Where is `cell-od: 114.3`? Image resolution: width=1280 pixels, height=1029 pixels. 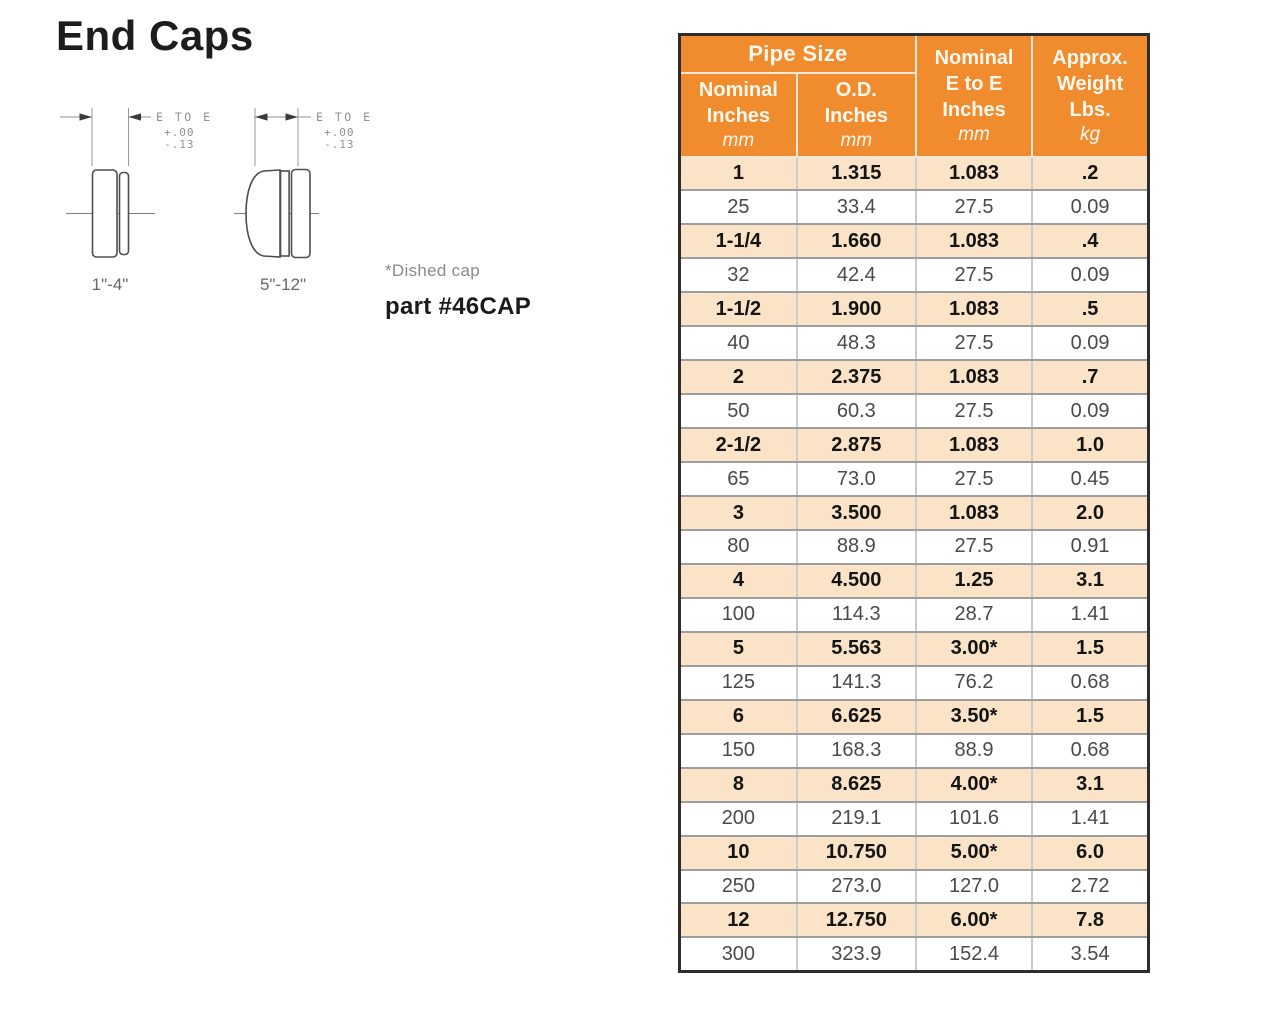 cell-od: 114.3 is located at coordinates (856, 614).